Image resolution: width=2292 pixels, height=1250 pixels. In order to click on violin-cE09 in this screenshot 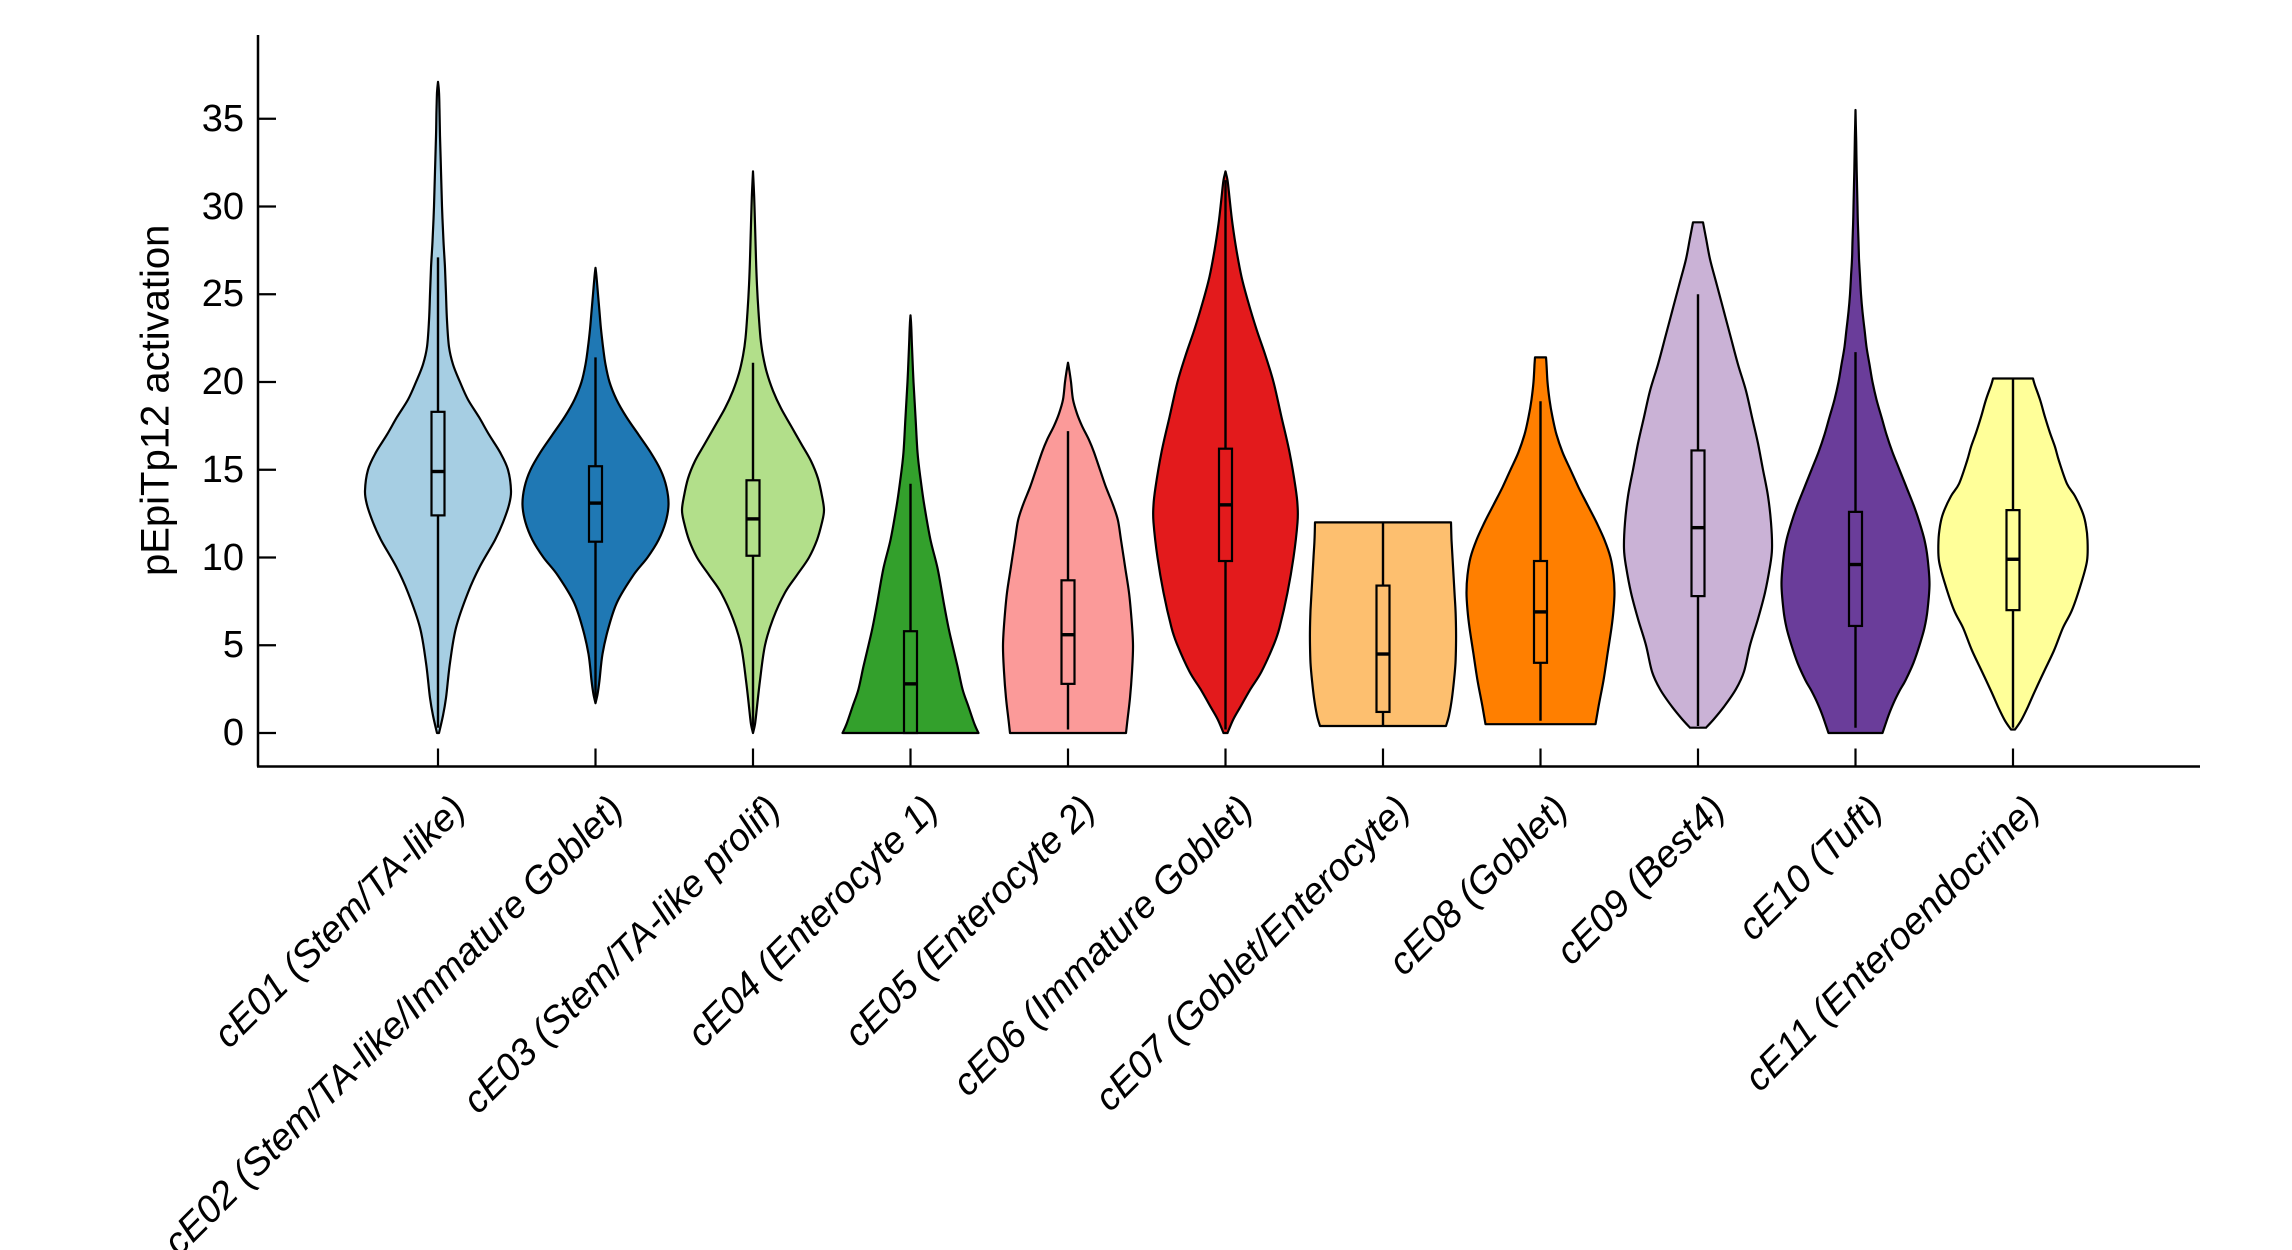, I will do `click(1698, 475)`.